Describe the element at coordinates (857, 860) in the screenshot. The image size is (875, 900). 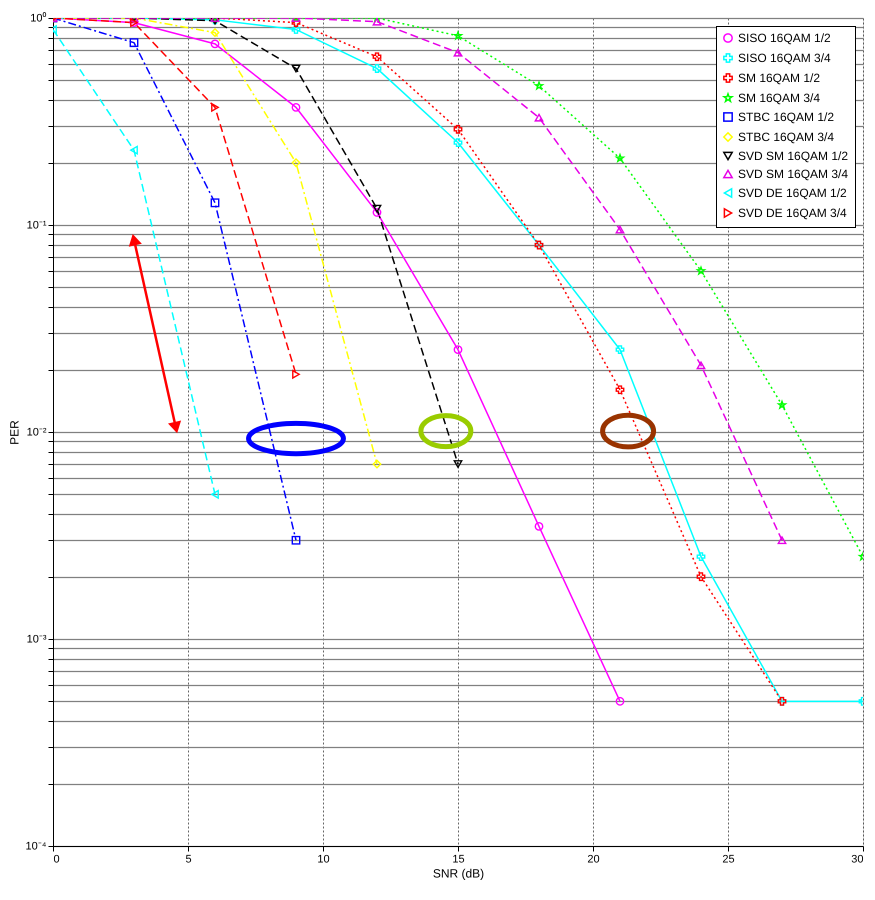
I see `x-tick-label: 30` at that location.